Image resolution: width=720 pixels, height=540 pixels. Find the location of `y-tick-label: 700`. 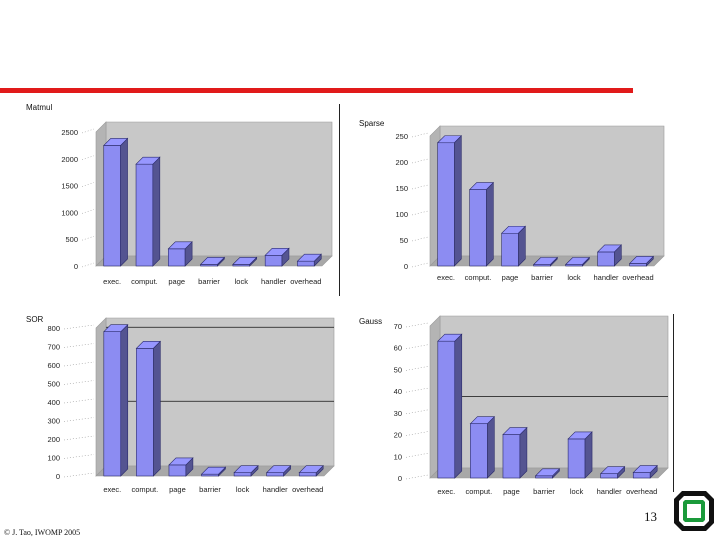

y-tick-label: 700 is located at coordinates (53, 347).